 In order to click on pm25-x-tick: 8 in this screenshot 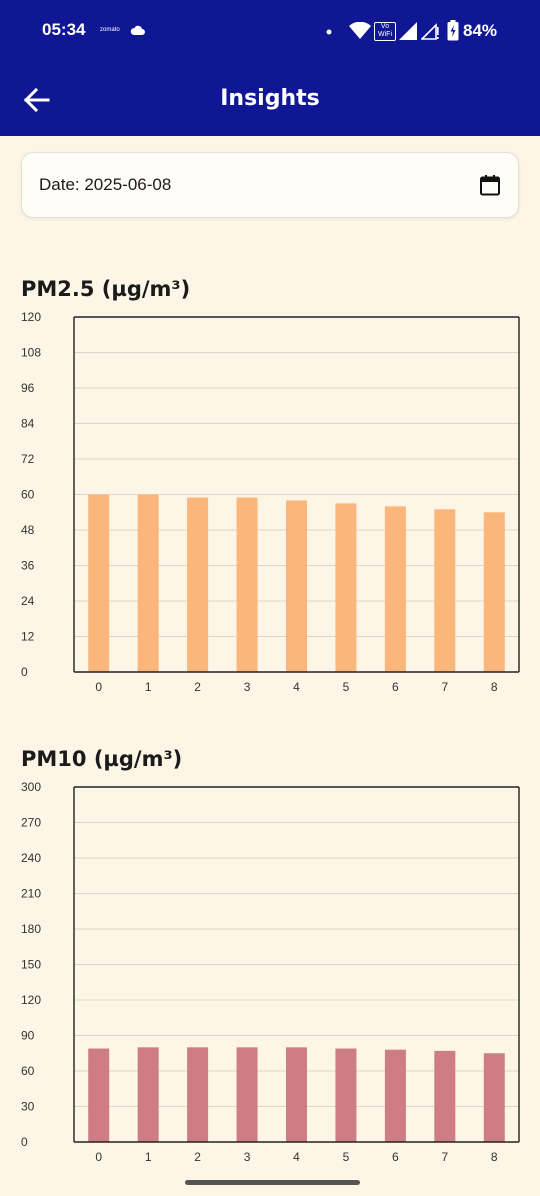, I will do `click(494, 687)`.